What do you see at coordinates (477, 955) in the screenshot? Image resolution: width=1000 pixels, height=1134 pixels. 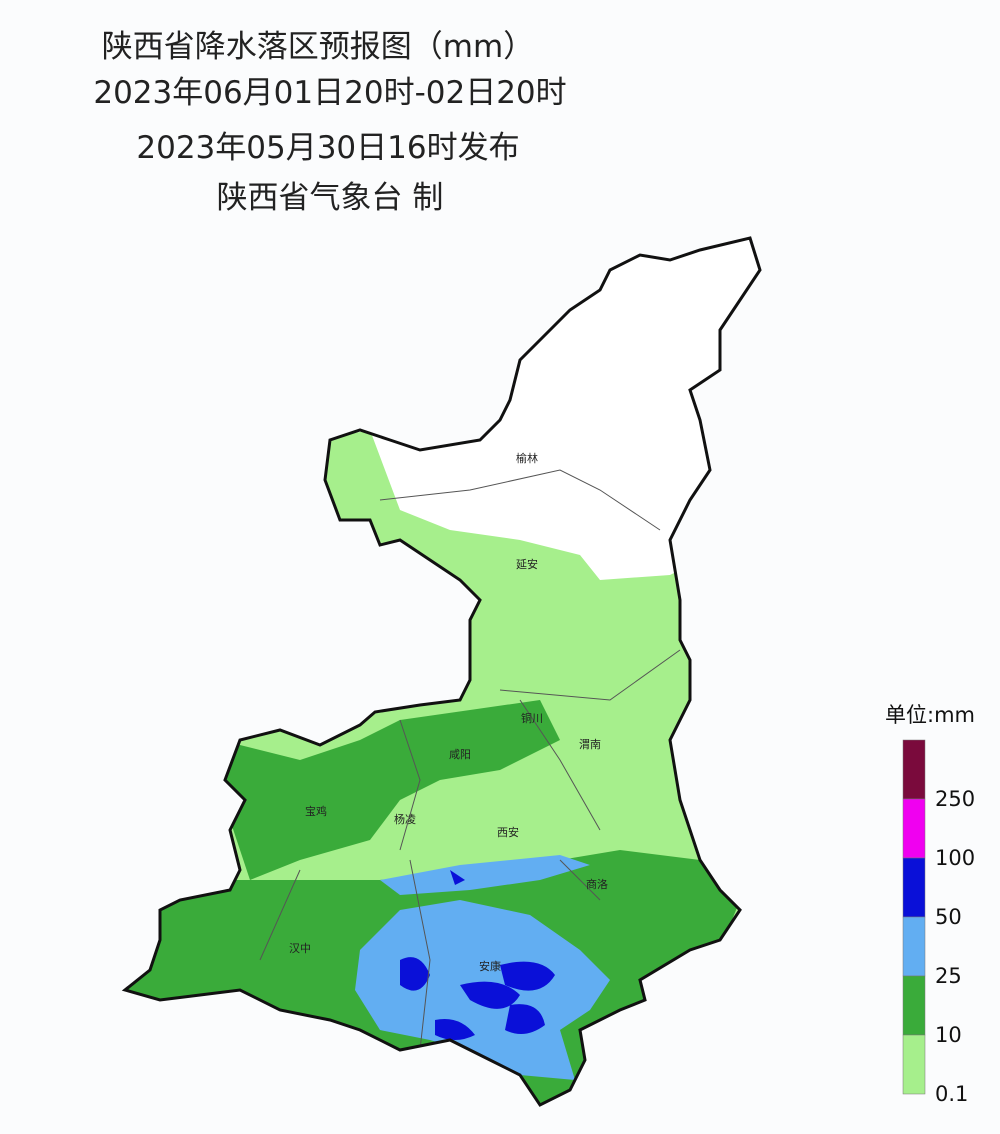 I see `rainstorm-area` at bounding box center [477, 955].